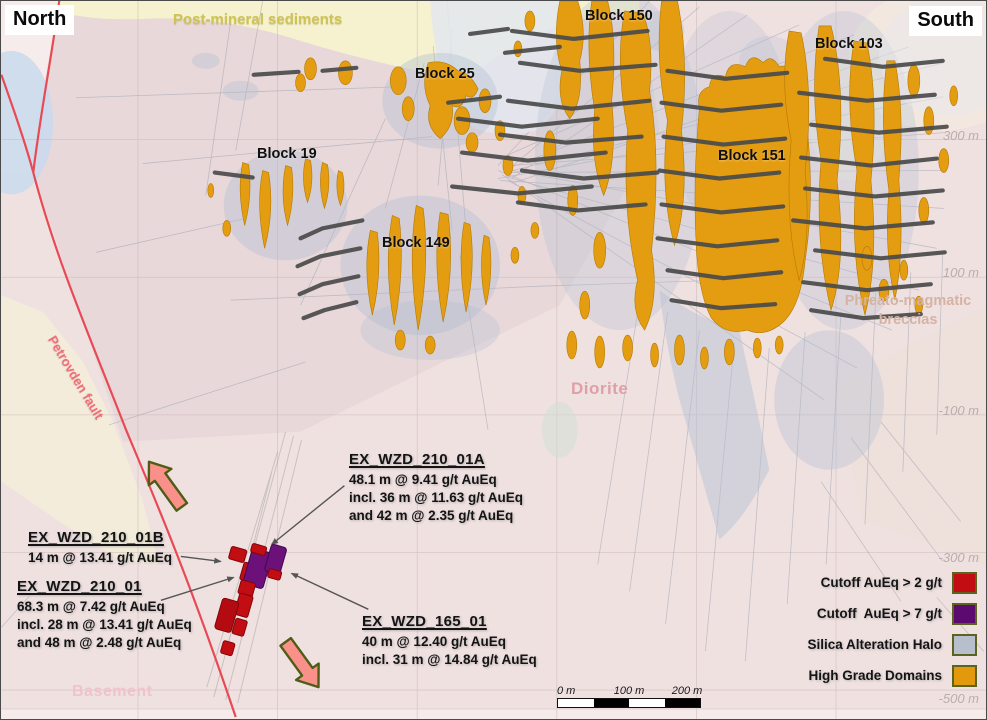  Describe the element at coordinates (687, 691) in the screenshot. I see `scale-label-200m: 200 m` at that location.